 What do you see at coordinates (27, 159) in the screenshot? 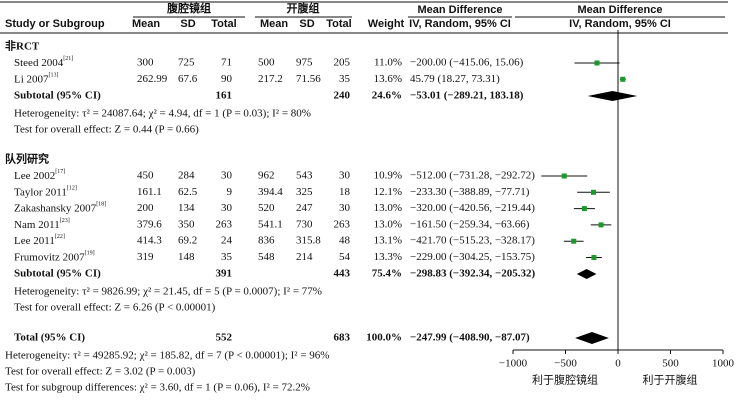
I see `subgroup-name: 队列研究` at bounding box center [27, 159].